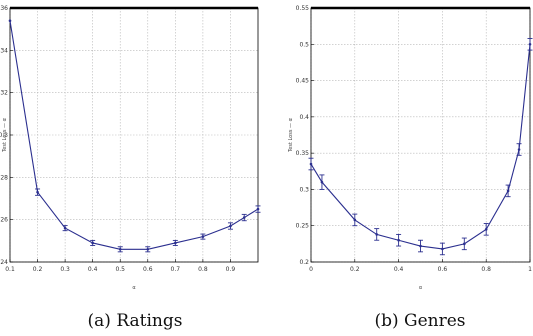 The height and width of the screenshot is (336, 533). Describe the element at coordinates (303, 81) in the screenshot. I see `y-tick-label: 0.45` at that location.